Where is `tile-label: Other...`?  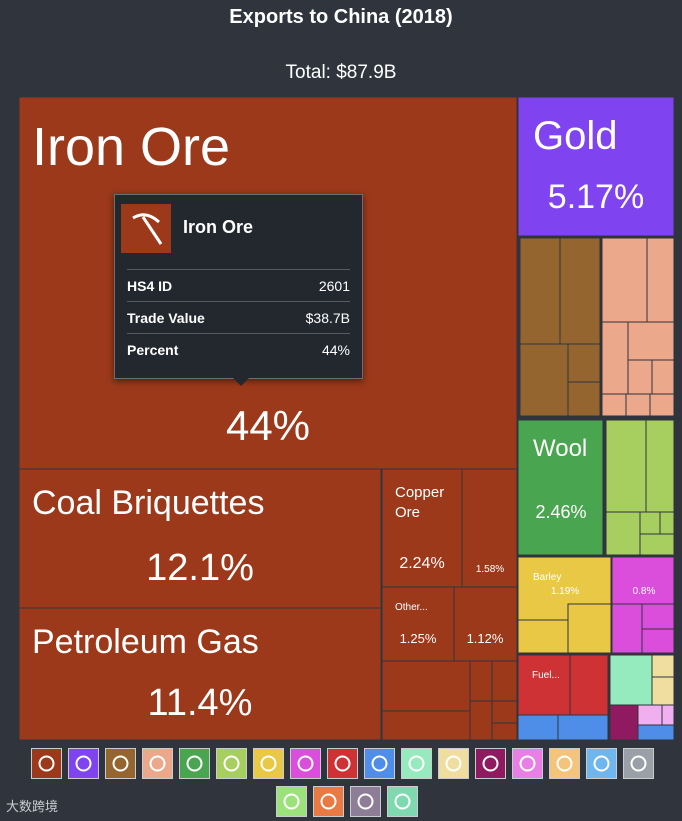 tile-label: Other... is located at coordinates (411, 607).